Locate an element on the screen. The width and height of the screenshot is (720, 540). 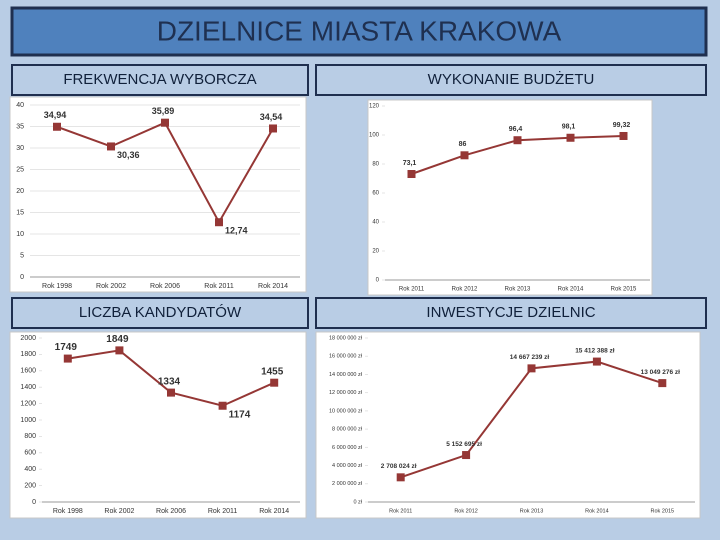
y-tick-label: 12 000 000 zł is located at coordinates (346, 393).